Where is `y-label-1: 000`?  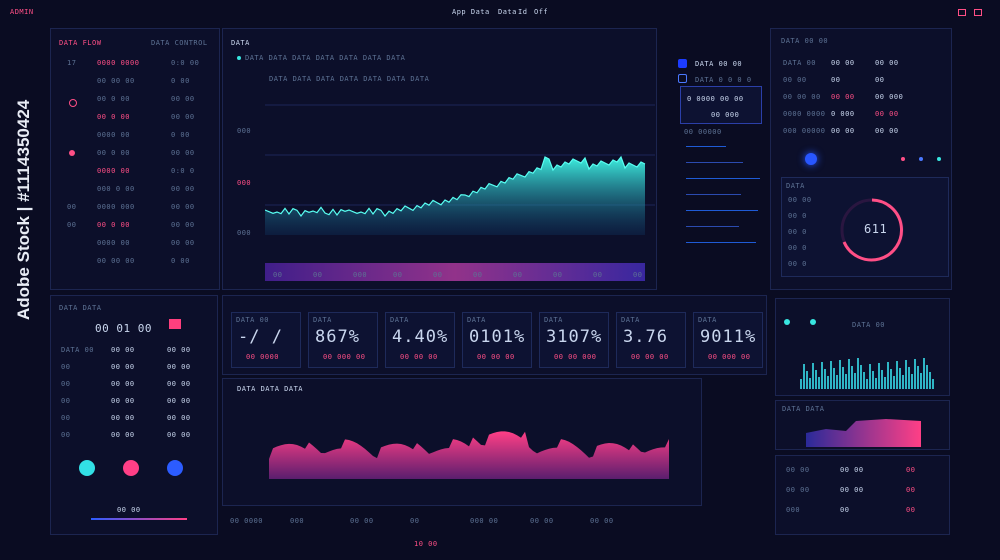 y-label-1: 000 is located at coordinates (244, 131).